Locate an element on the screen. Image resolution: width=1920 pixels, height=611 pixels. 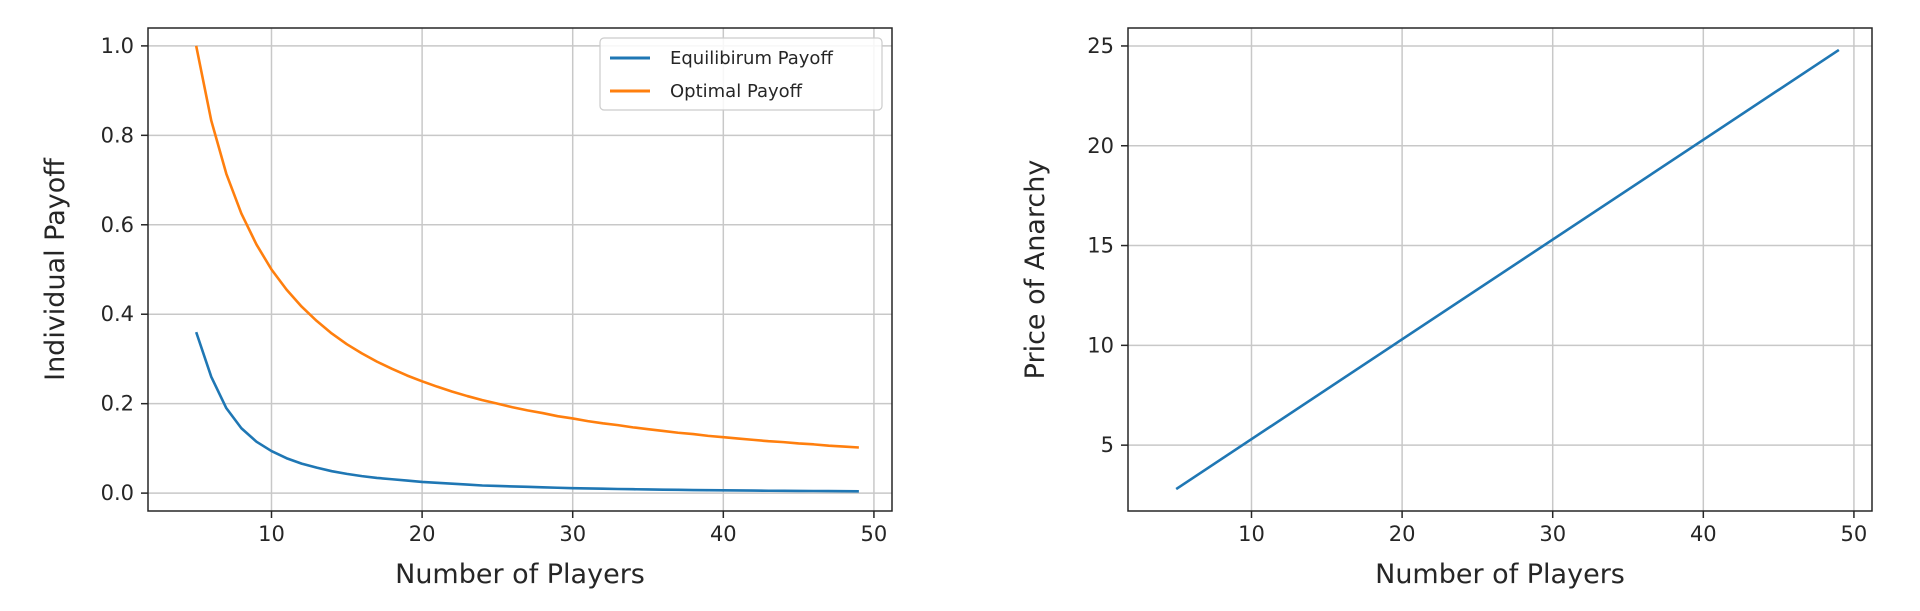
y-tick-label: 0.8 is located at coordinates (117, 135).